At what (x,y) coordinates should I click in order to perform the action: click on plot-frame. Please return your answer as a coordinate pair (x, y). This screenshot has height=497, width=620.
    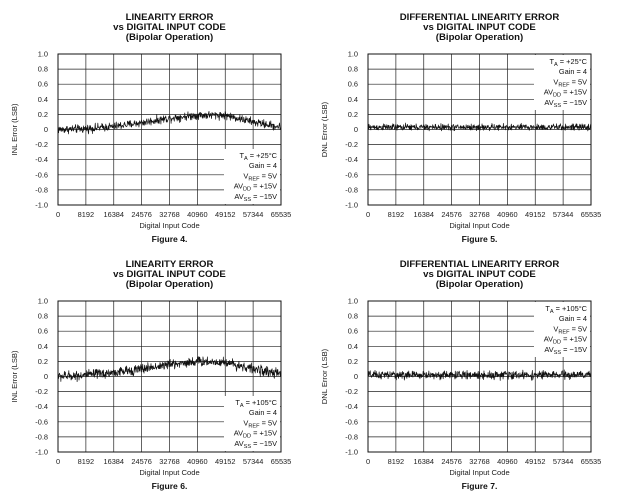
    Looking at the image, I should click on (479, 129).